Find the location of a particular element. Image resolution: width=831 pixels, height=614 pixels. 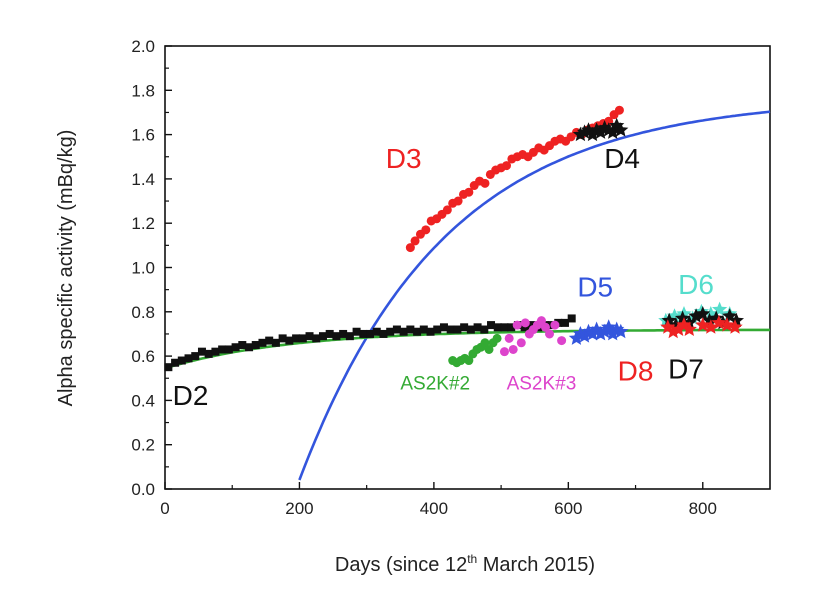

y-tick-label: 1.6 is located at coordinates (143, 135).